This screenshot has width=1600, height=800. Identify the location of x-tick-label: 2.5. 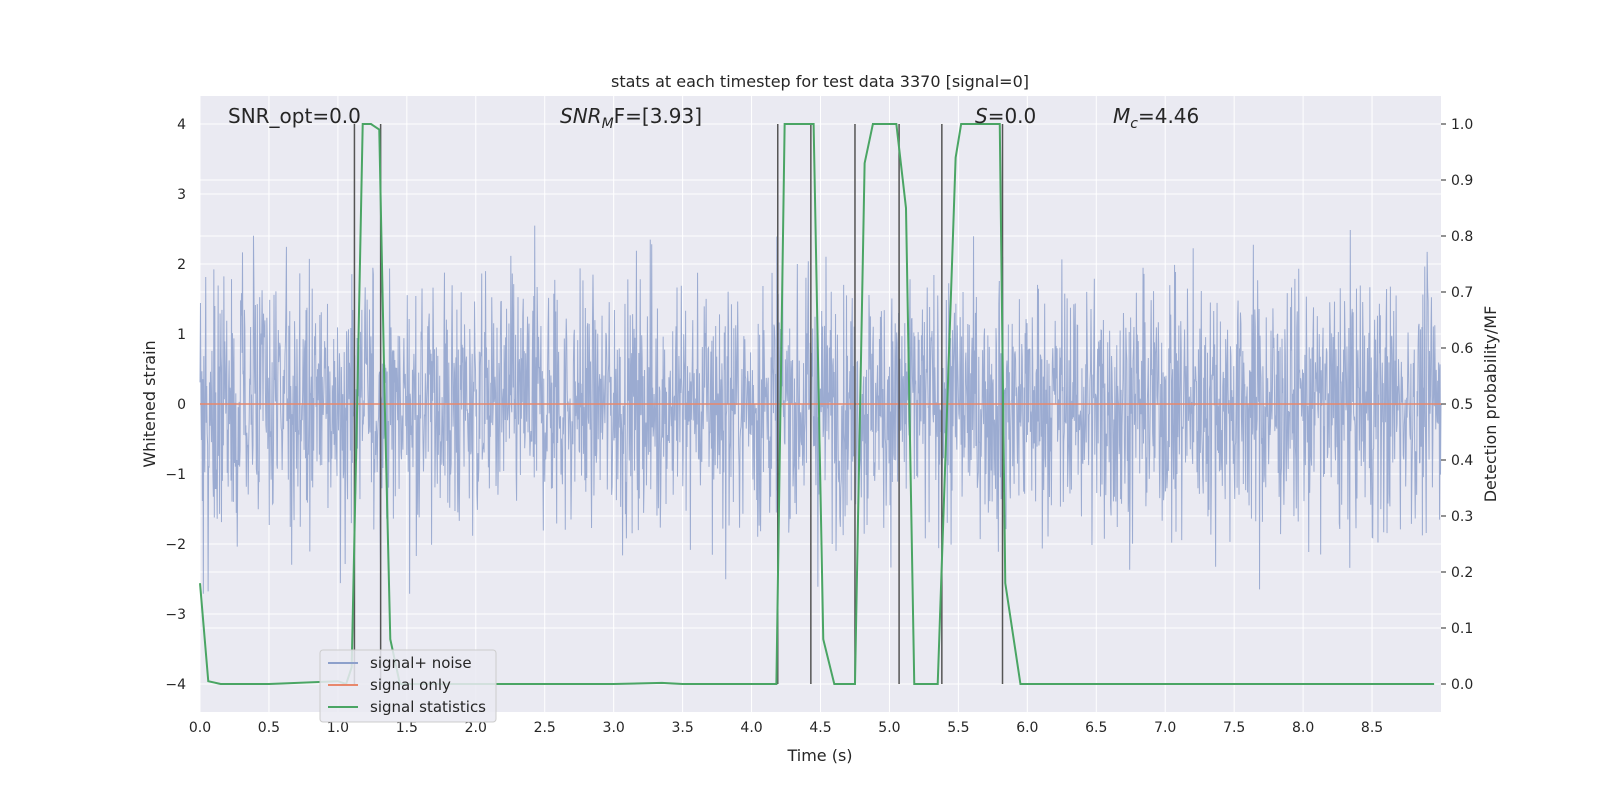
(545, 728).